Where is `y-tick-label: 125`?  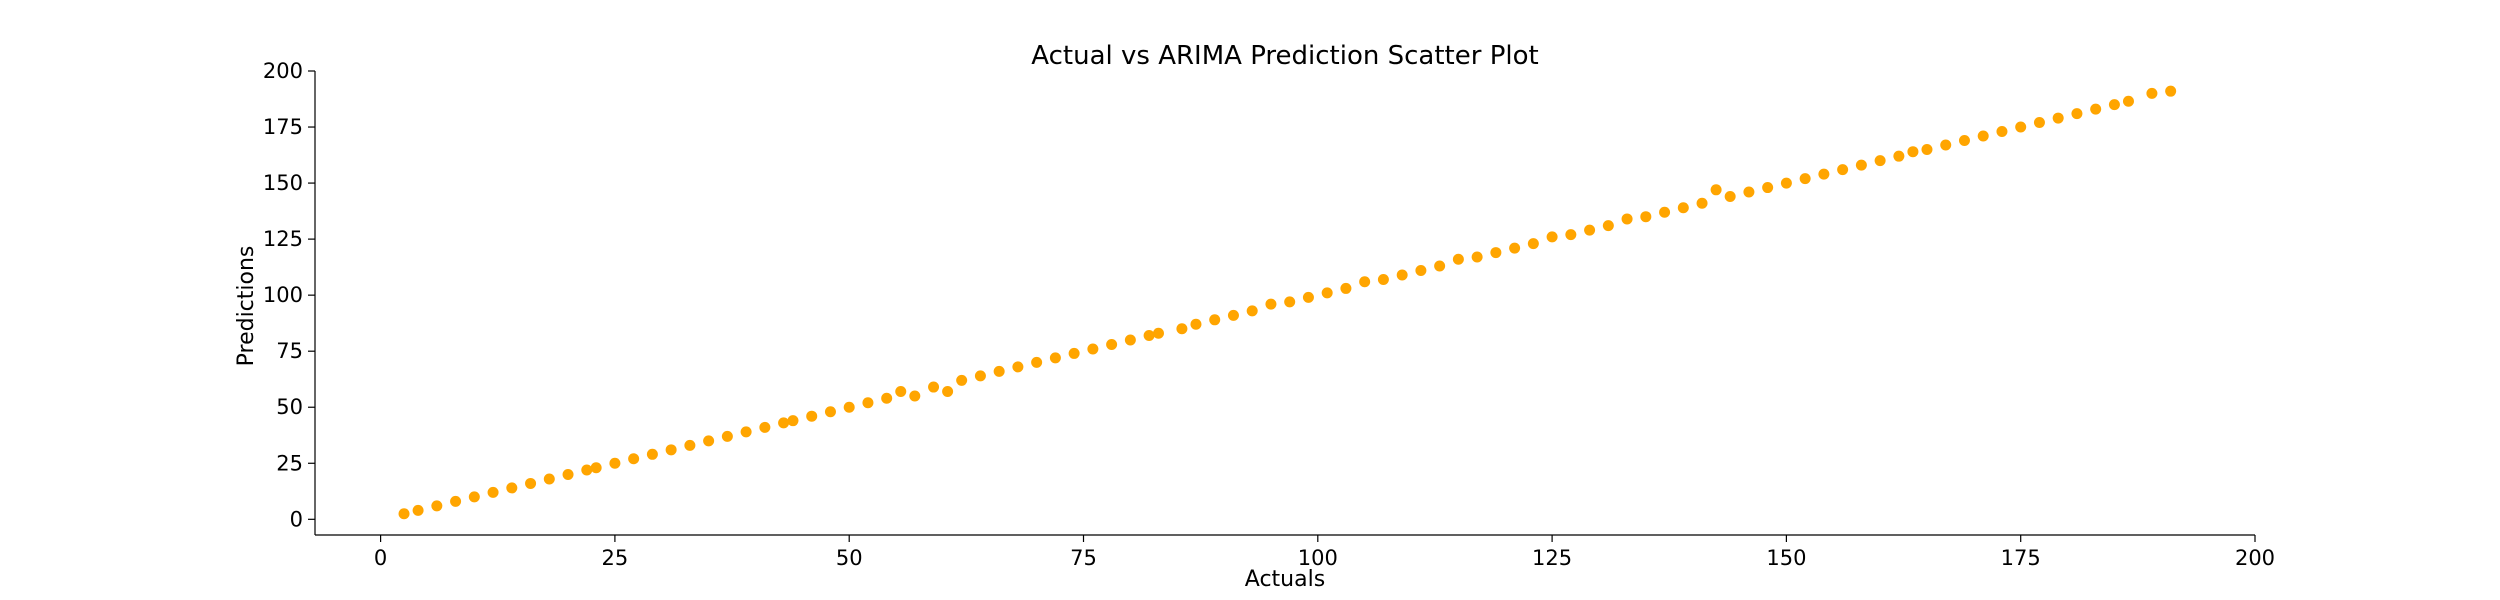
y-tick-label: 125 is located at coordinates (283, 239).